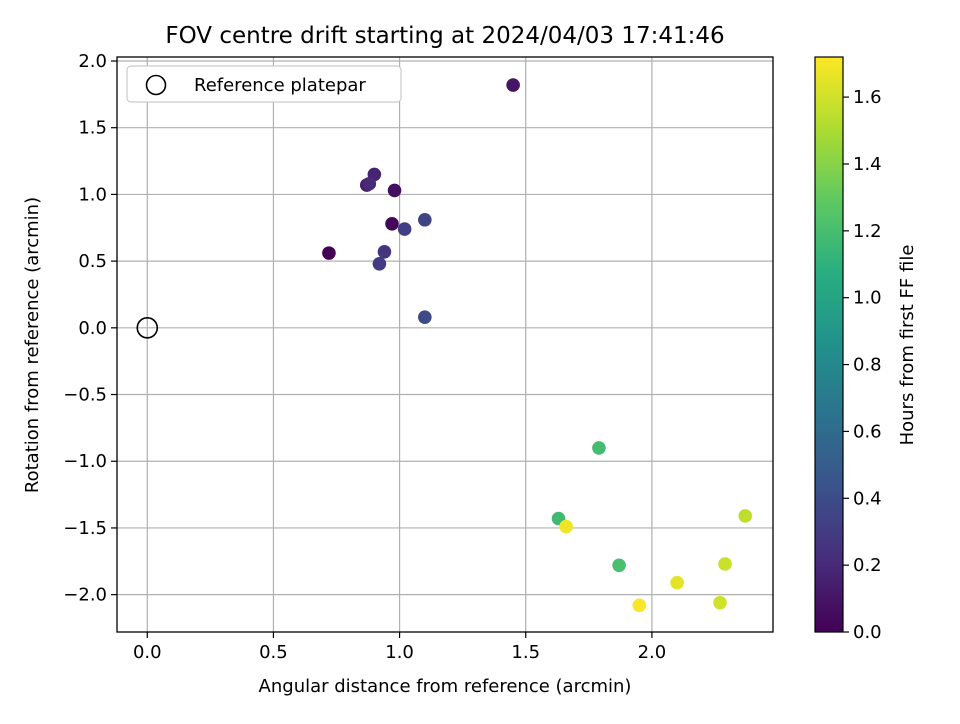 The width and height of the screenshot is (960, 724). I want to click on colorbar-tick-label: 0.8, so click(867, 365).